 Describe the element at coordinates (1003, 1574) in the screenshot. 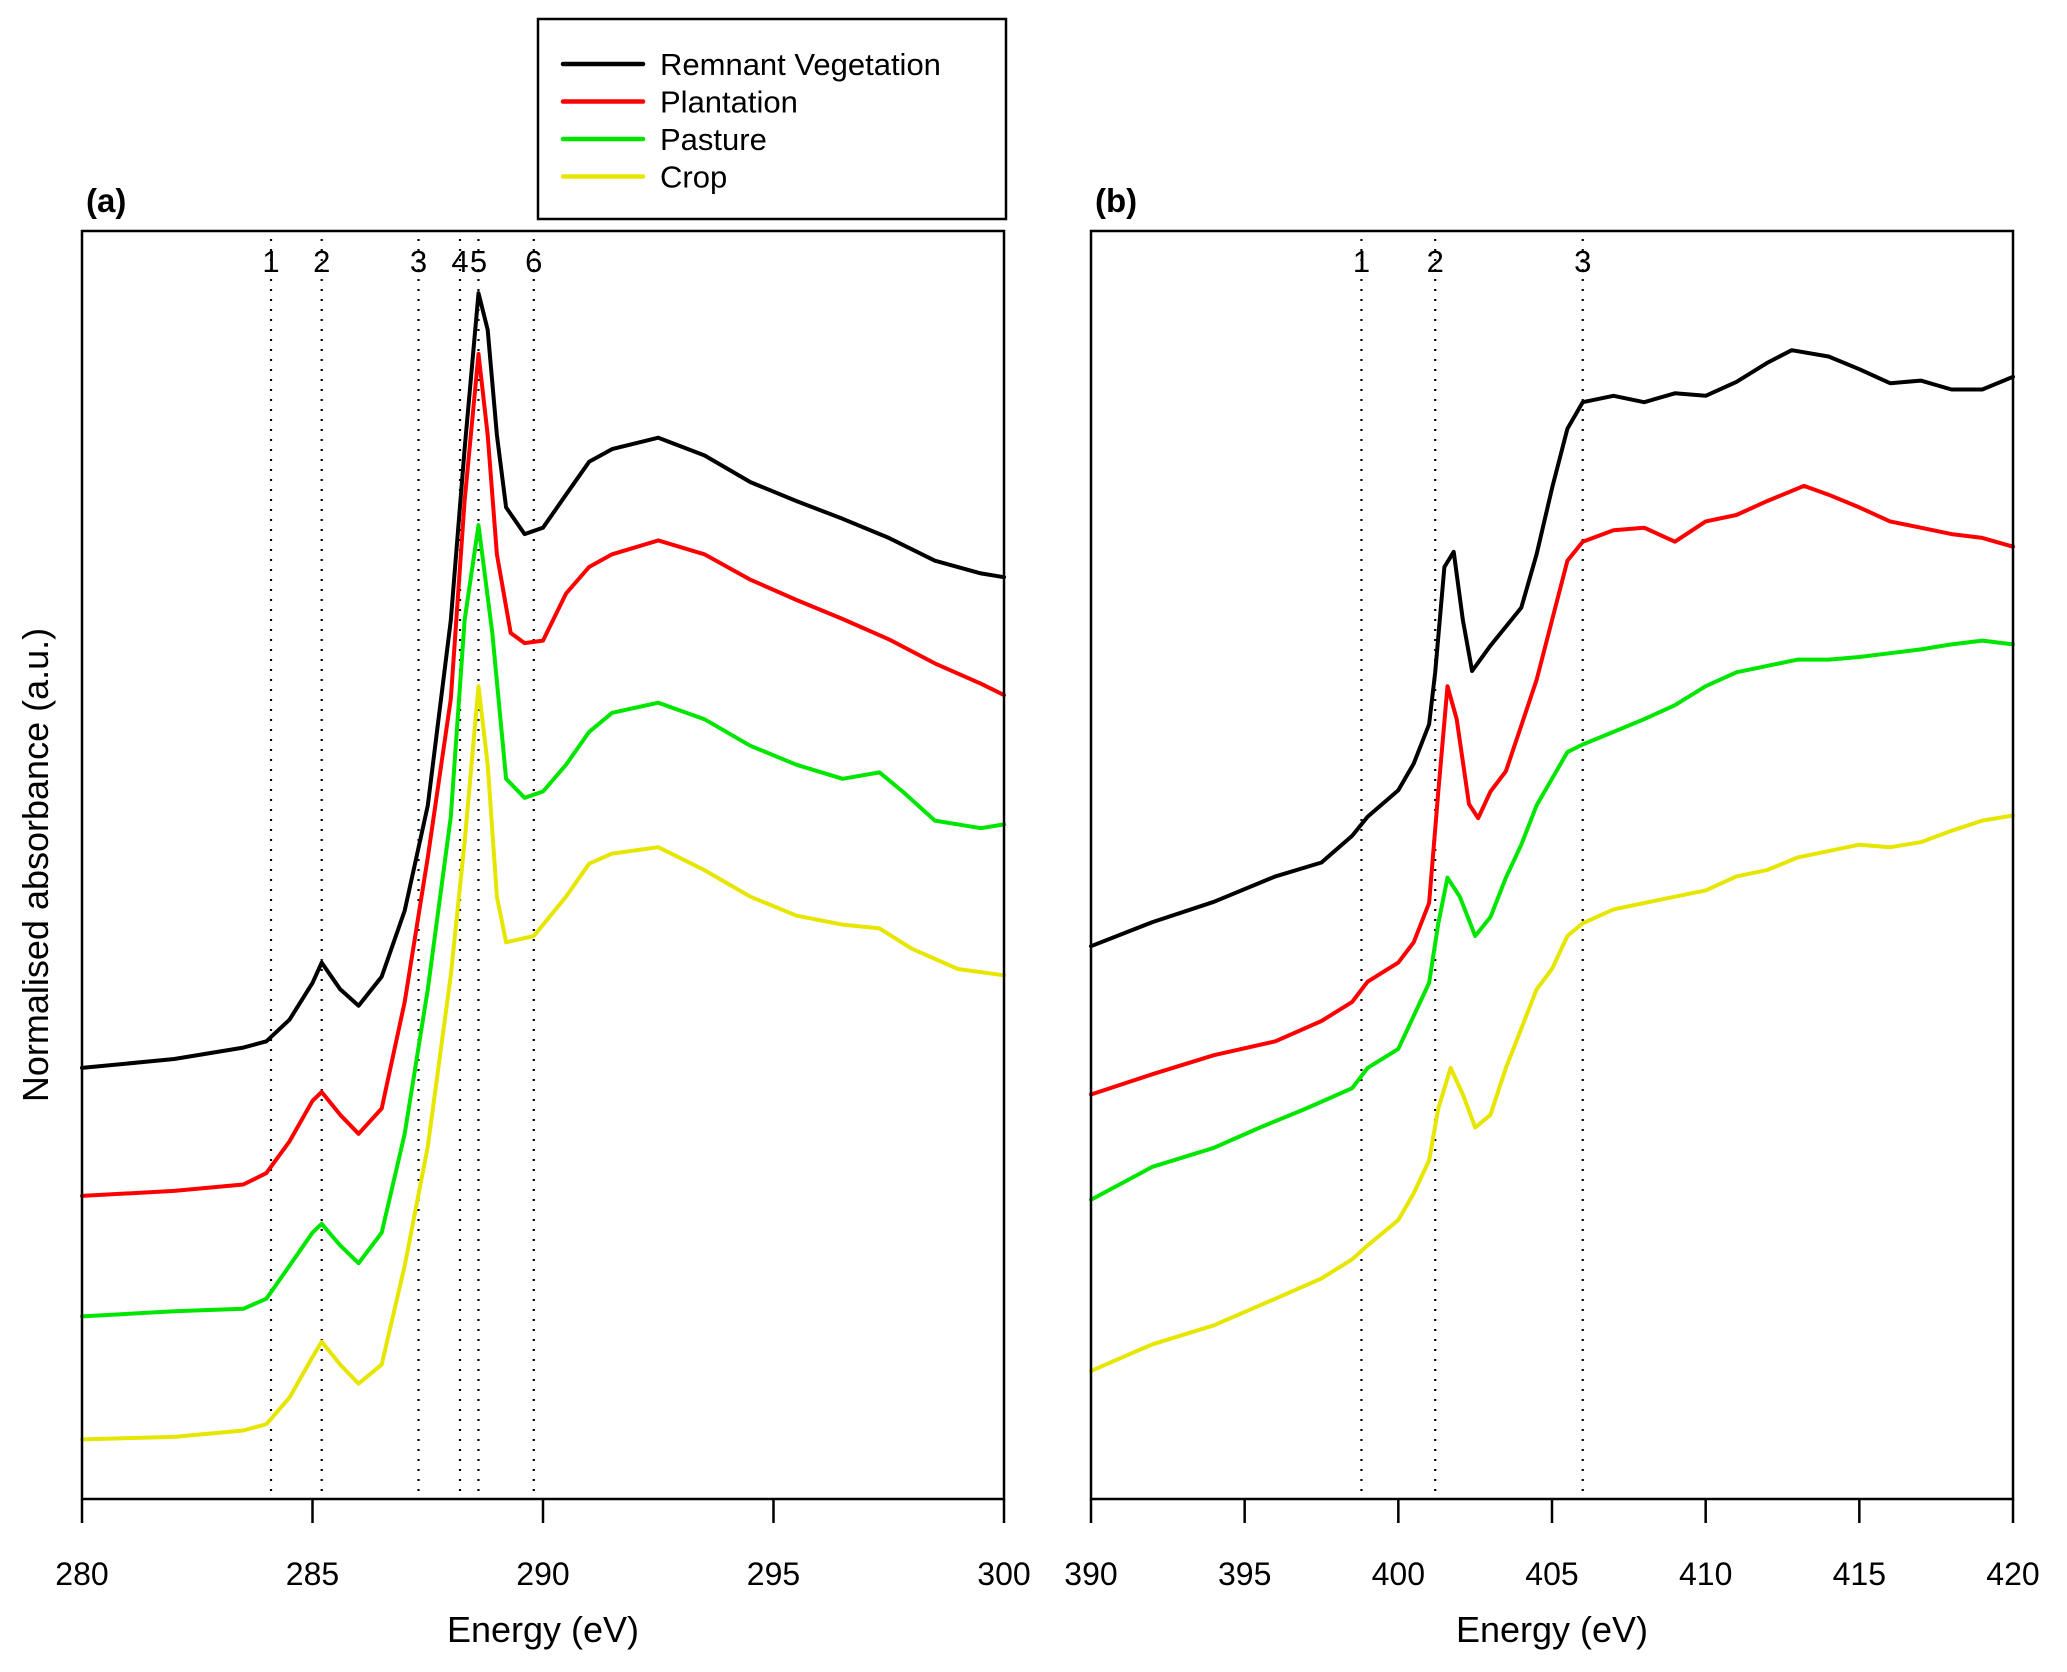

I see `x-tick-label: 300` at that location.